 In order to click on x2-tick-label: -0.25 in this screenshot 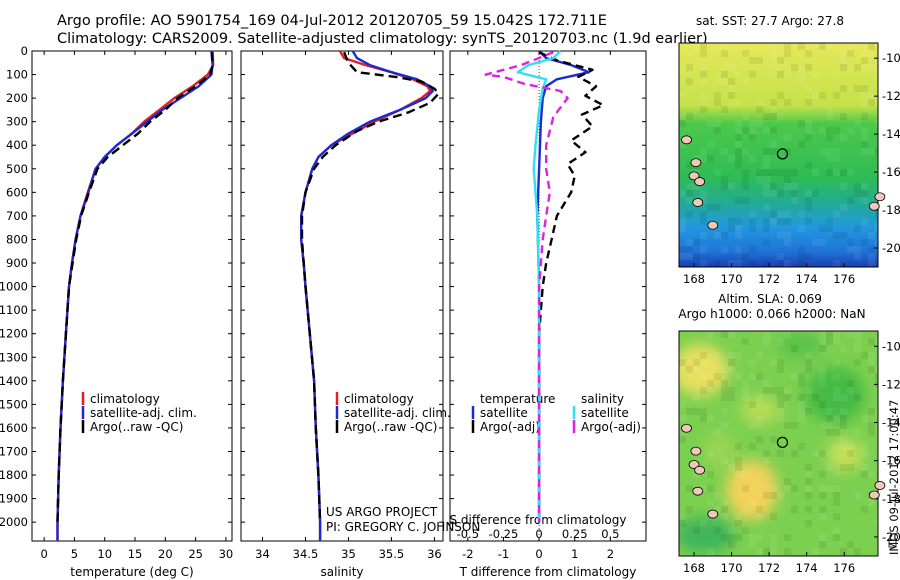, I will do `click(504, 534)`.